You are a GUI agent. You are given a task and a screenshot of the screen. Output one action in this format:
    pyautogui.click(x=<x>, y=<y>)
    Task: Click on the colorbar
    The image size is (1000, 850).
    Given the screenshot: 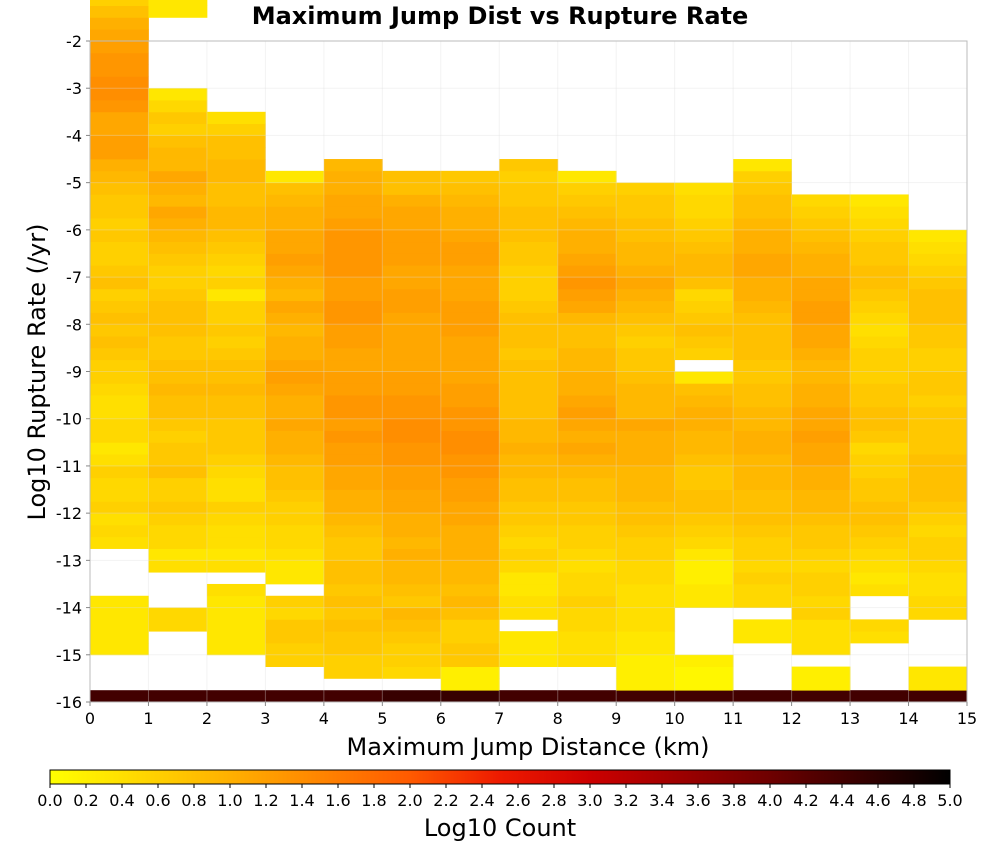 What is the action you would take?
    pyautogui.click(x=500, y=777)
    